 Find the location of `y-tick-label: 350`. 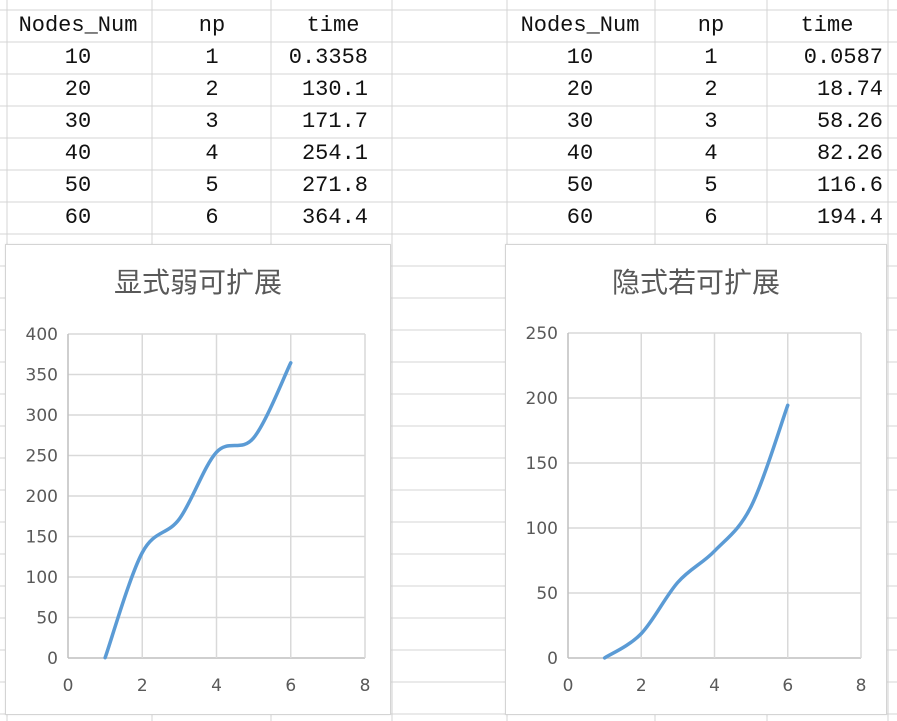

y-tick-label: 350 is located at coordinates (42, 376).